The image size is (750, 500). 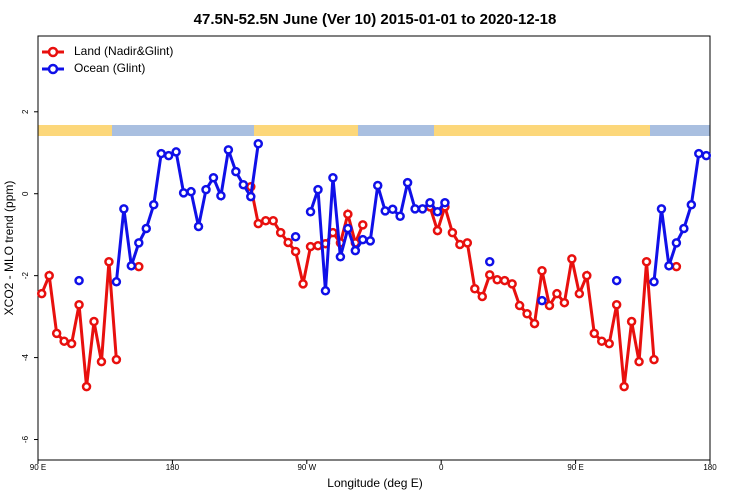 What do you see at coordinates (306, 467) in the screenshot?
I see `x-tick-label: 90 W` at bounding box center [306, 467].